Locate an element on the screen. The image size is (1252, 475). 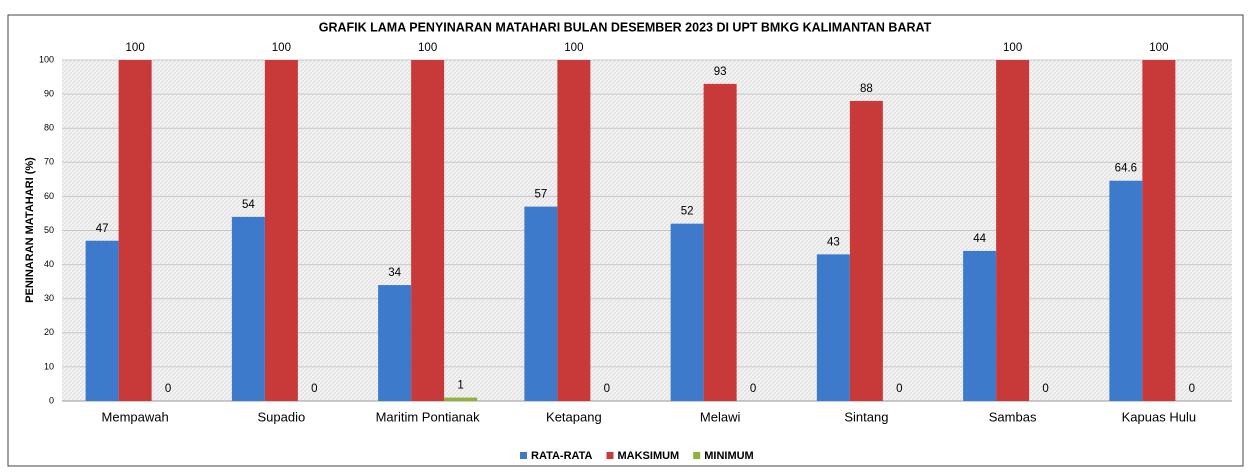
x-tick-label: Ketapang is located at coordinates (574, 416).